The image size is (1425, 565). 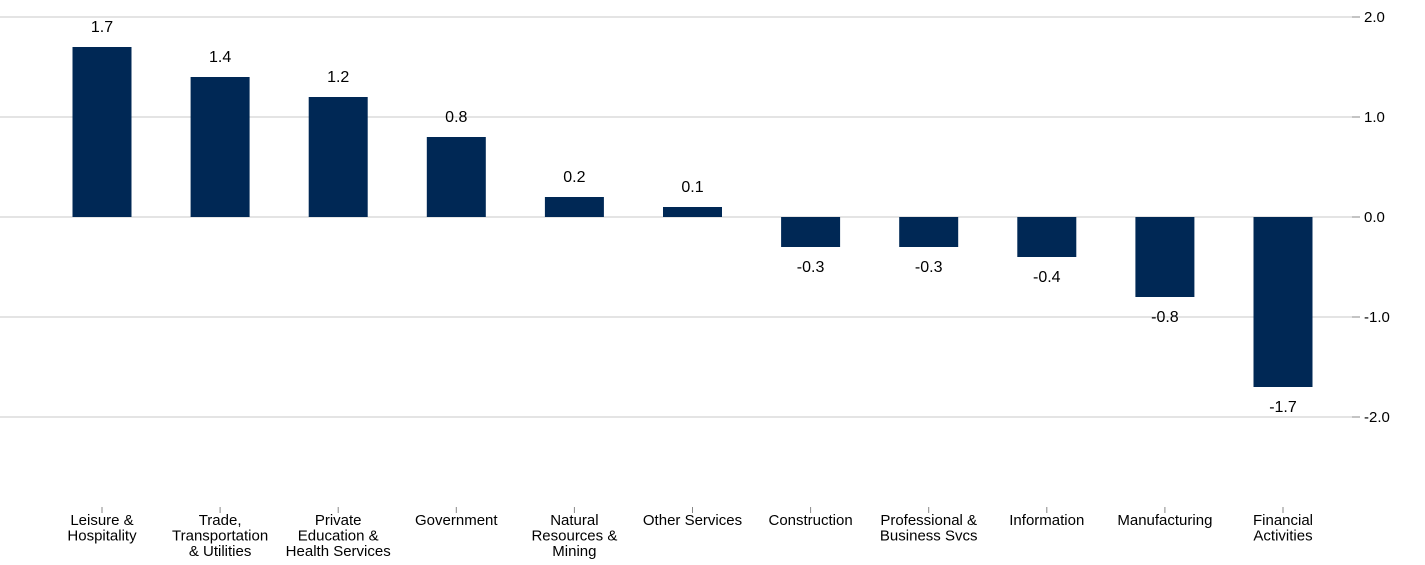 What do you see at coordinates (1165, 317) in the screenshot?
I see `data-label: -0.8` at bounding box center [1165, 317].